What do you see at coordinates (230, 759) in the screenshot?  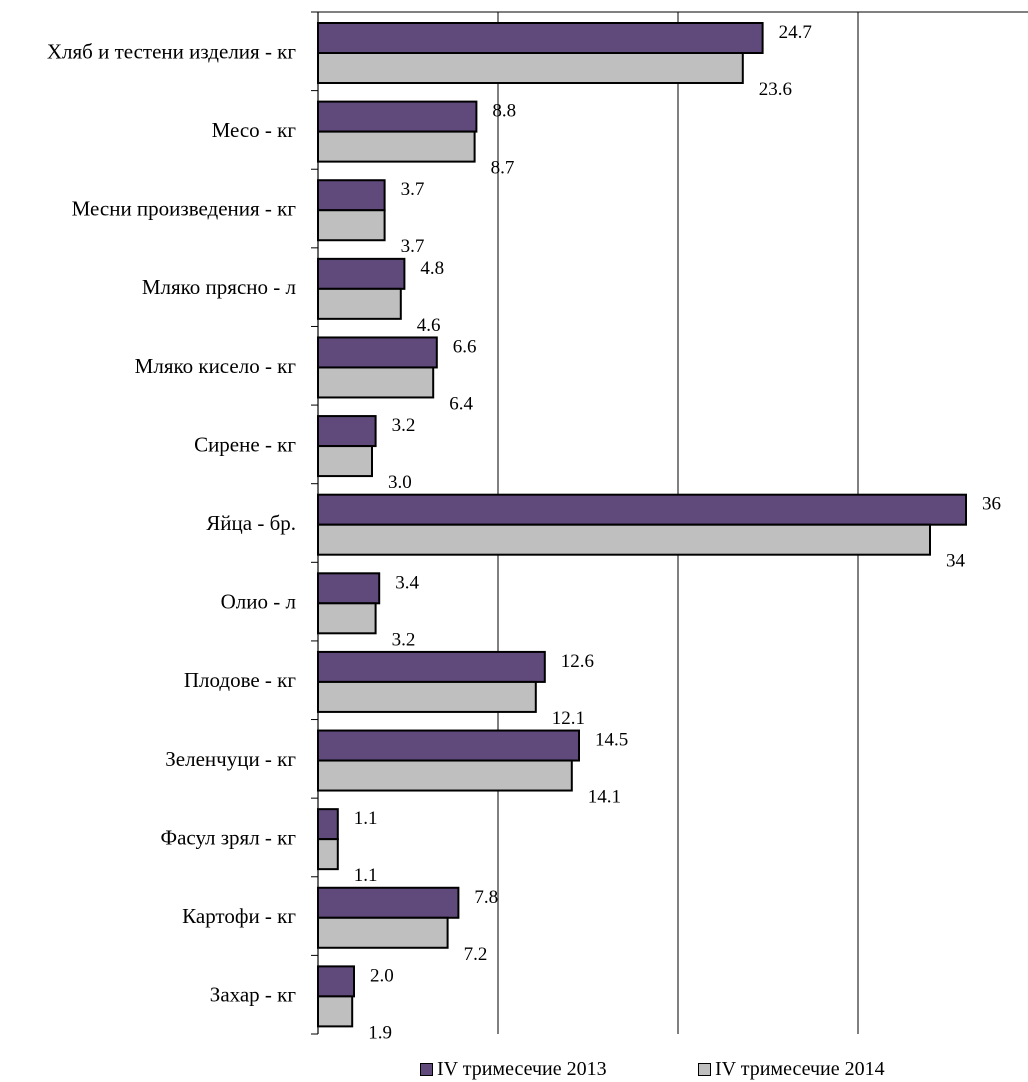 I see `category-label: Зеленчуци - кг` at bounding box center [230, 759].